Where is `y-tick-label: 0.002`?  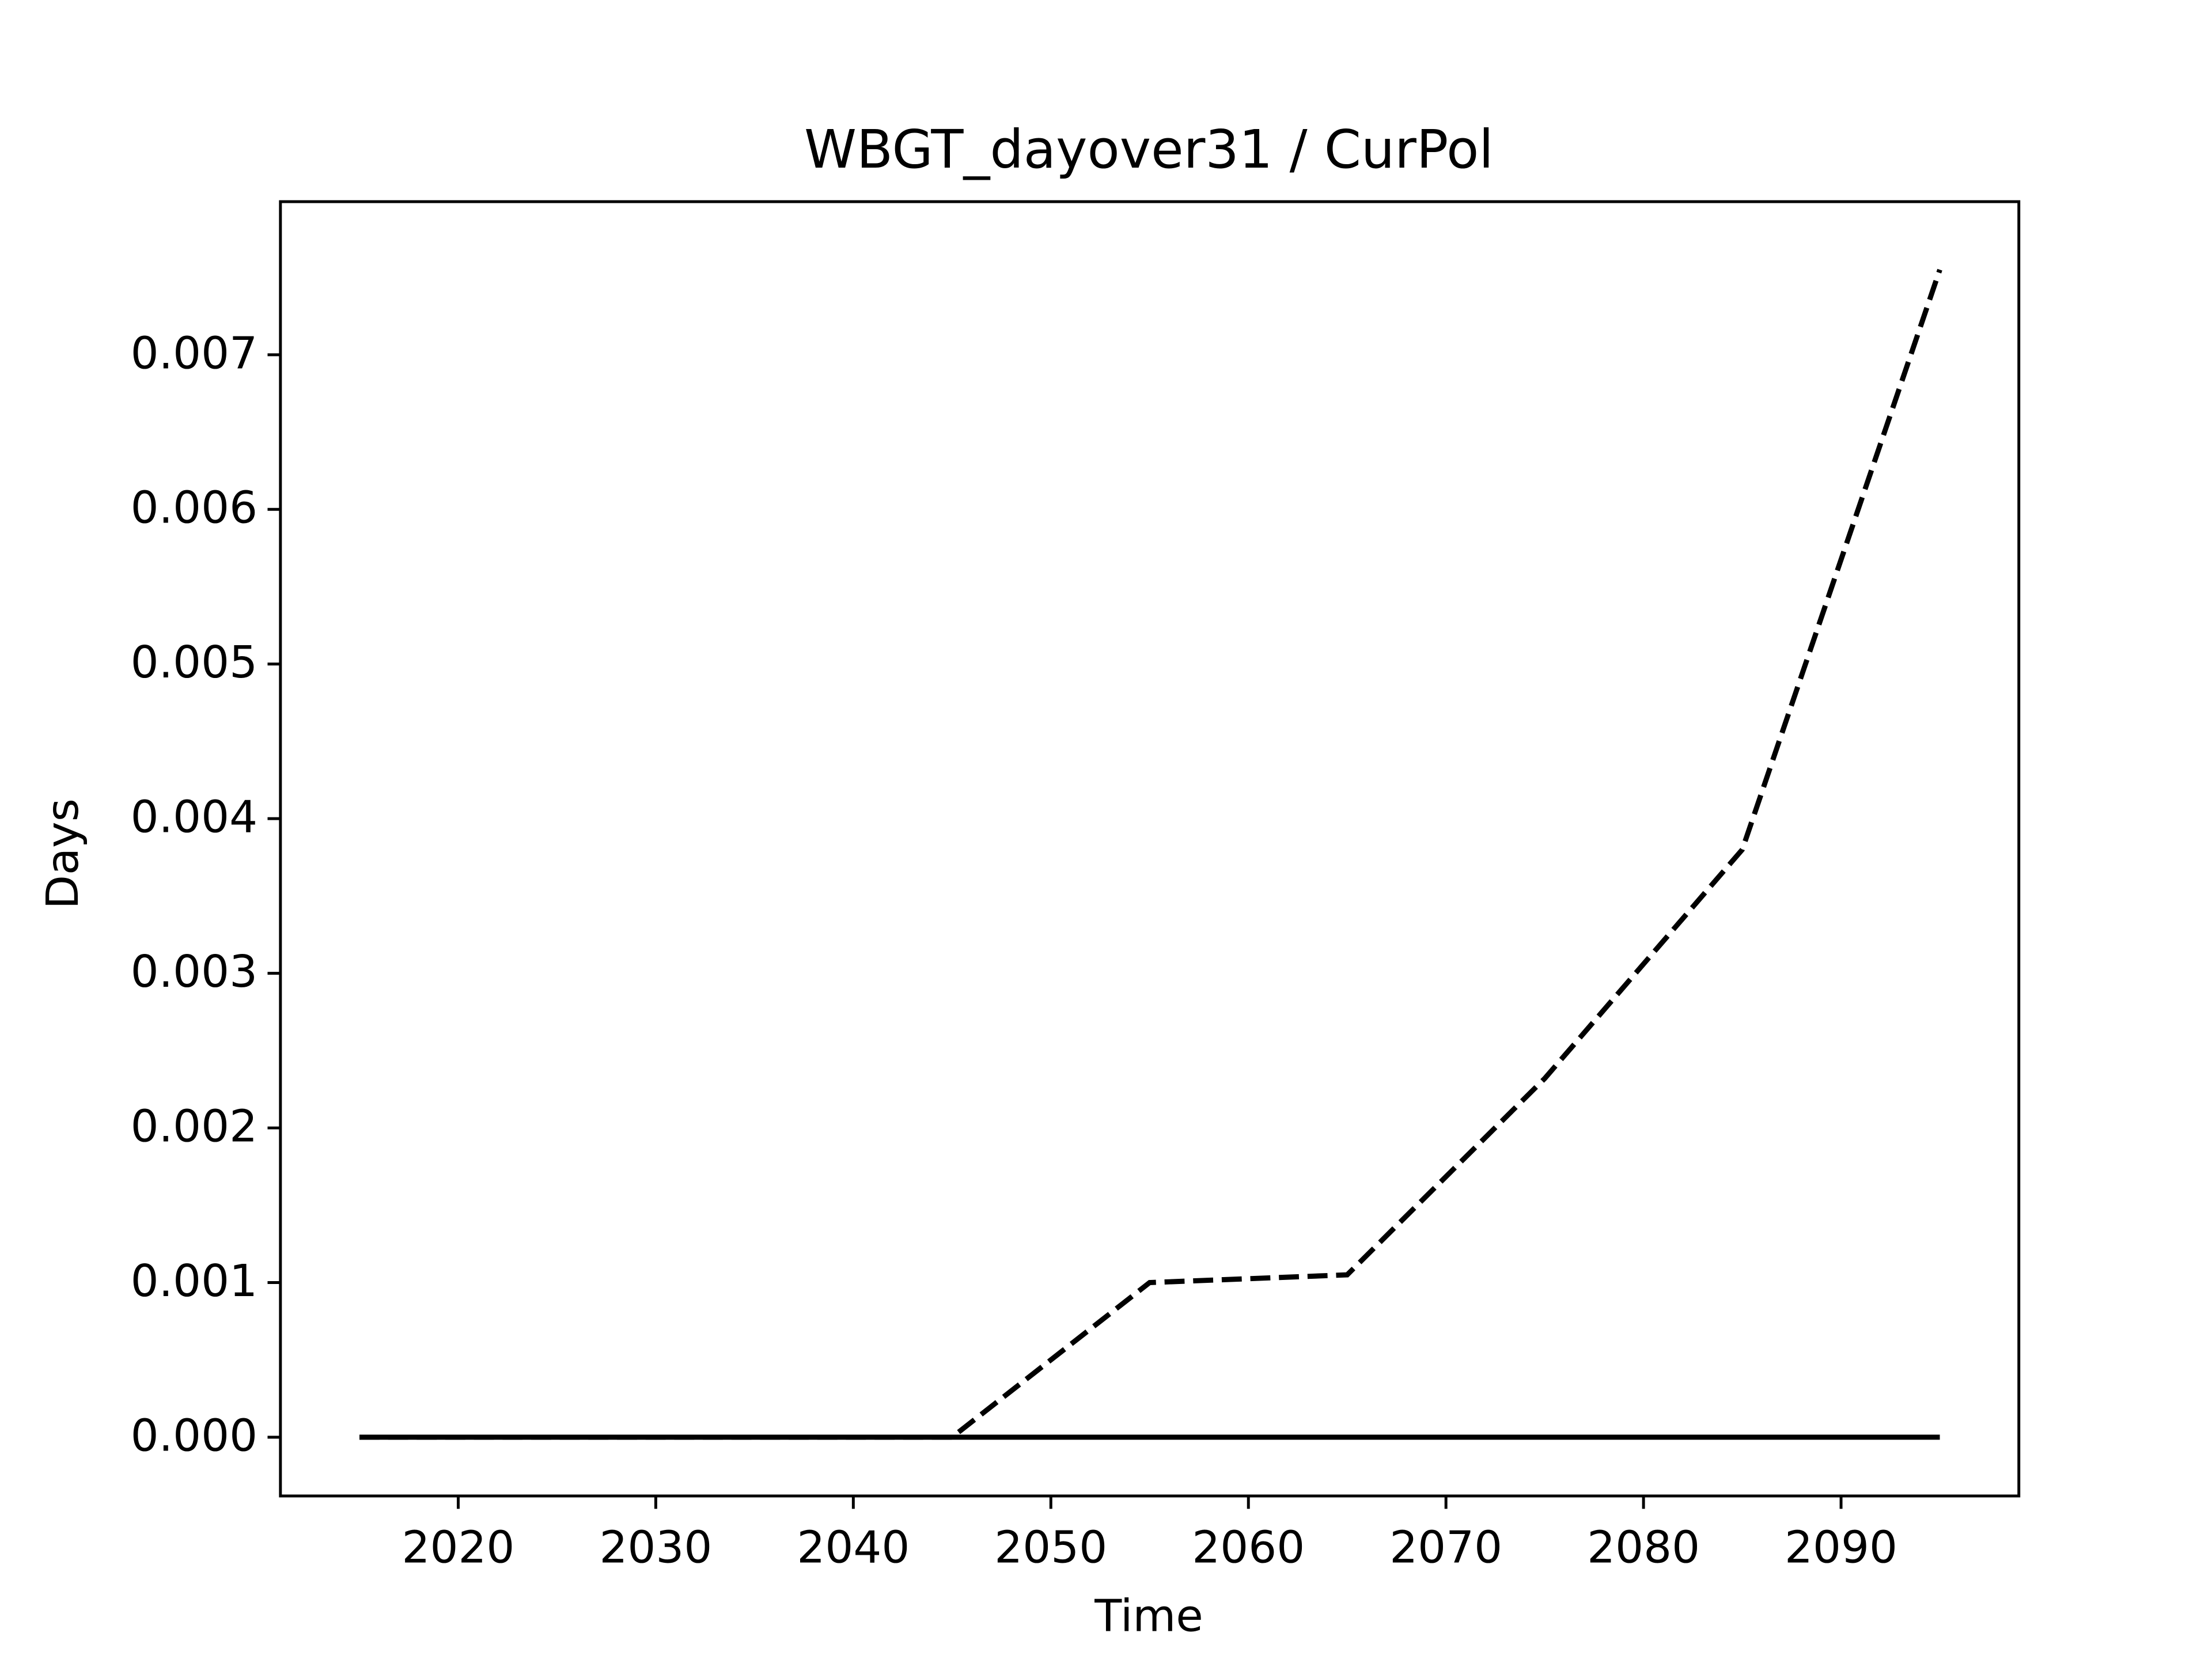 y-tick-label: 0.002 is located at coordinates (194, 1127).